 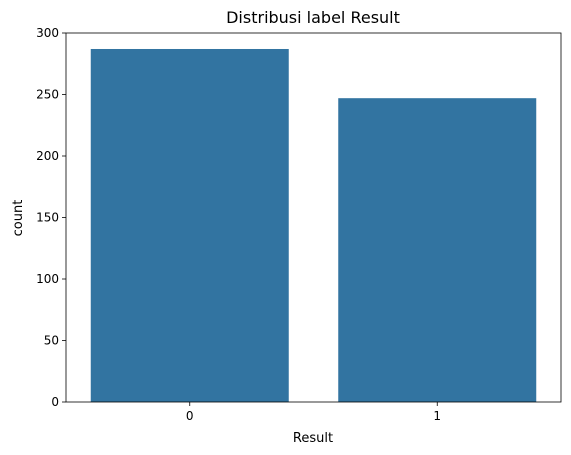 What do you see at coordinates (47, 279) in the screenshot?
I see `y-tick-label-100: 100` at bounding box center [47, 279].